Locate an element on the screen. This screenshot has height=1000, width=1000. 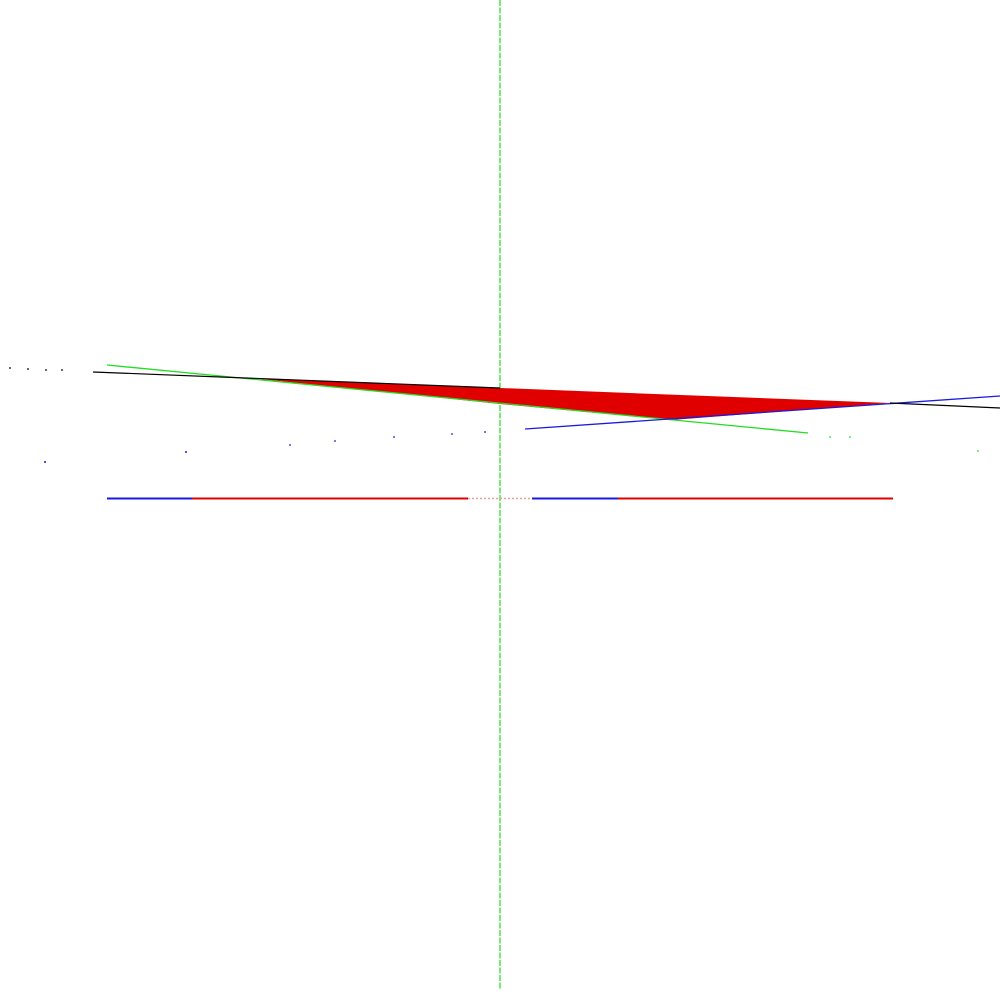
green-edge-line is located at coordinates (457, 399).